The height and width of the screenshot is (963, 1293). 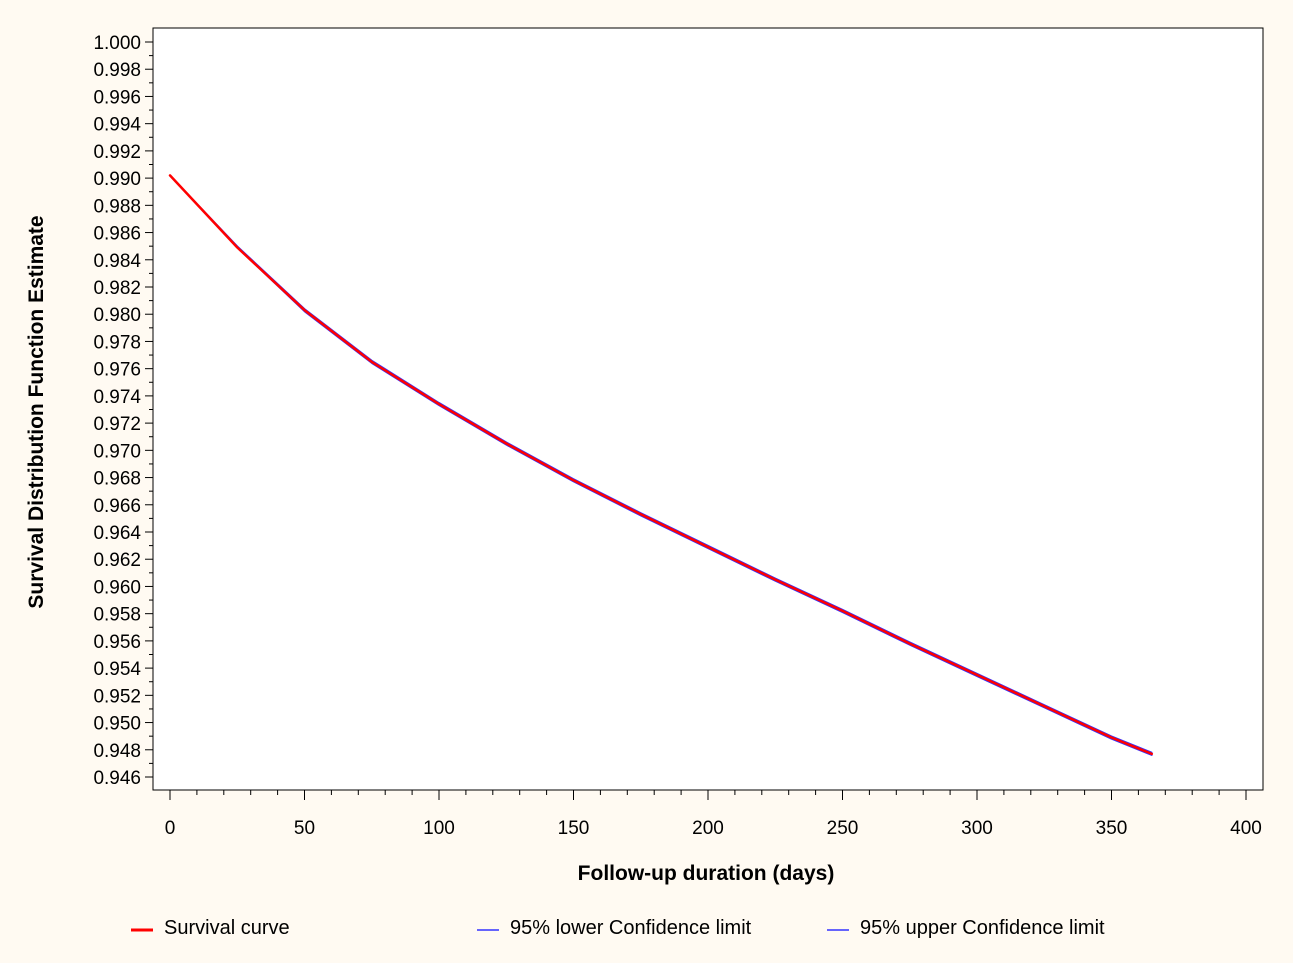 I want to click on y-tick-label: 0.952, so click(x=117, y=696).